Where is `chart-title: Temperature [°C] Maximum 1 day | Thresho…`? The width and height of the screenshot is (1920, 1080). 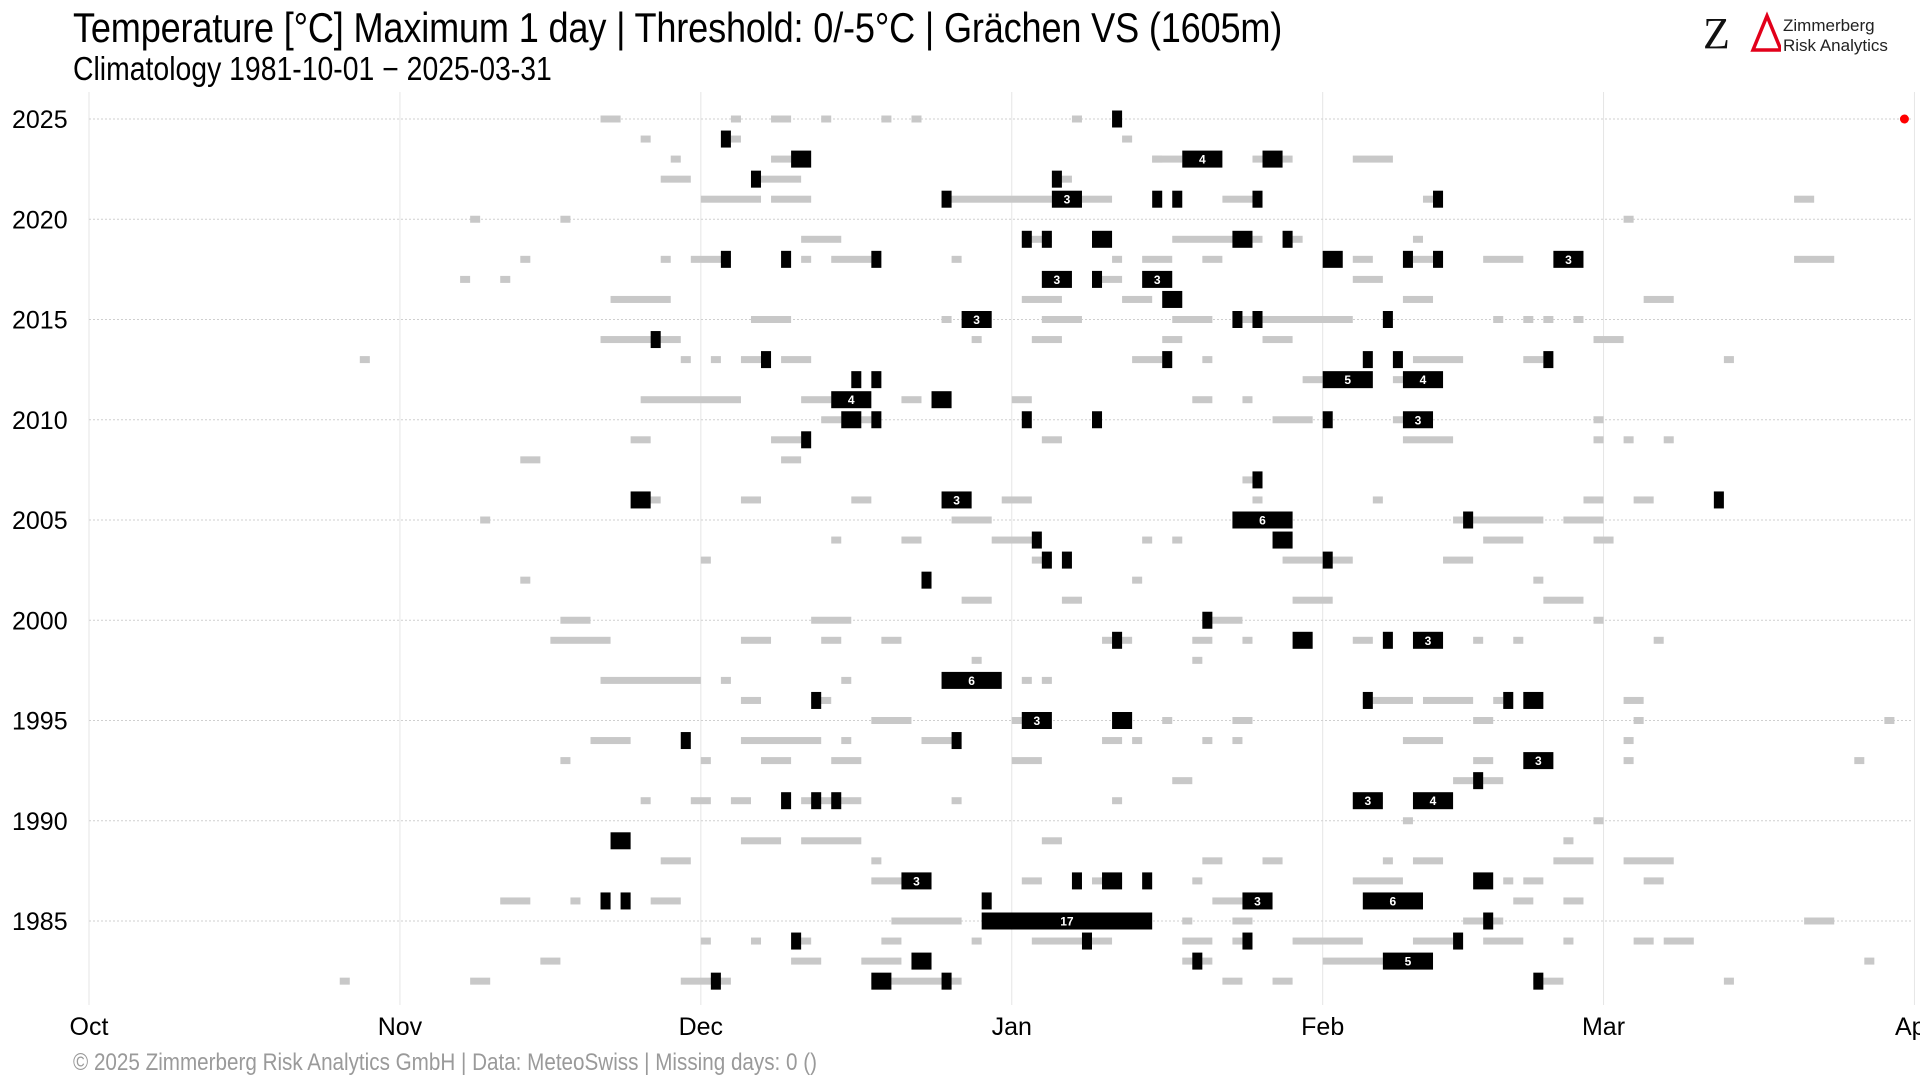
chart-title: Temperature [°C] Maximum 1 day | Thresho… is located at coordinates (678, 27).